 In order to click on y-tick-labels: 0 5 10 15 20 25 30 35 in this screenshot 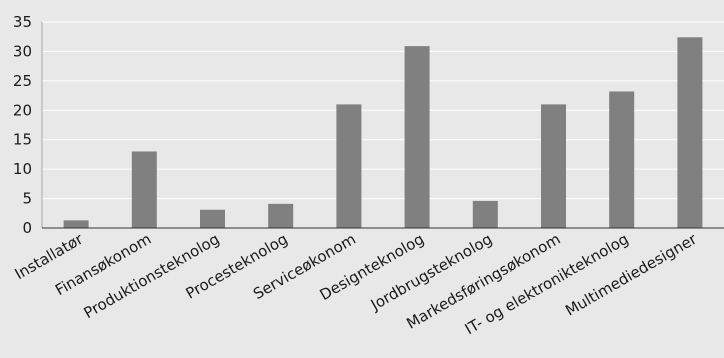, I will do `click(22, 125)`.